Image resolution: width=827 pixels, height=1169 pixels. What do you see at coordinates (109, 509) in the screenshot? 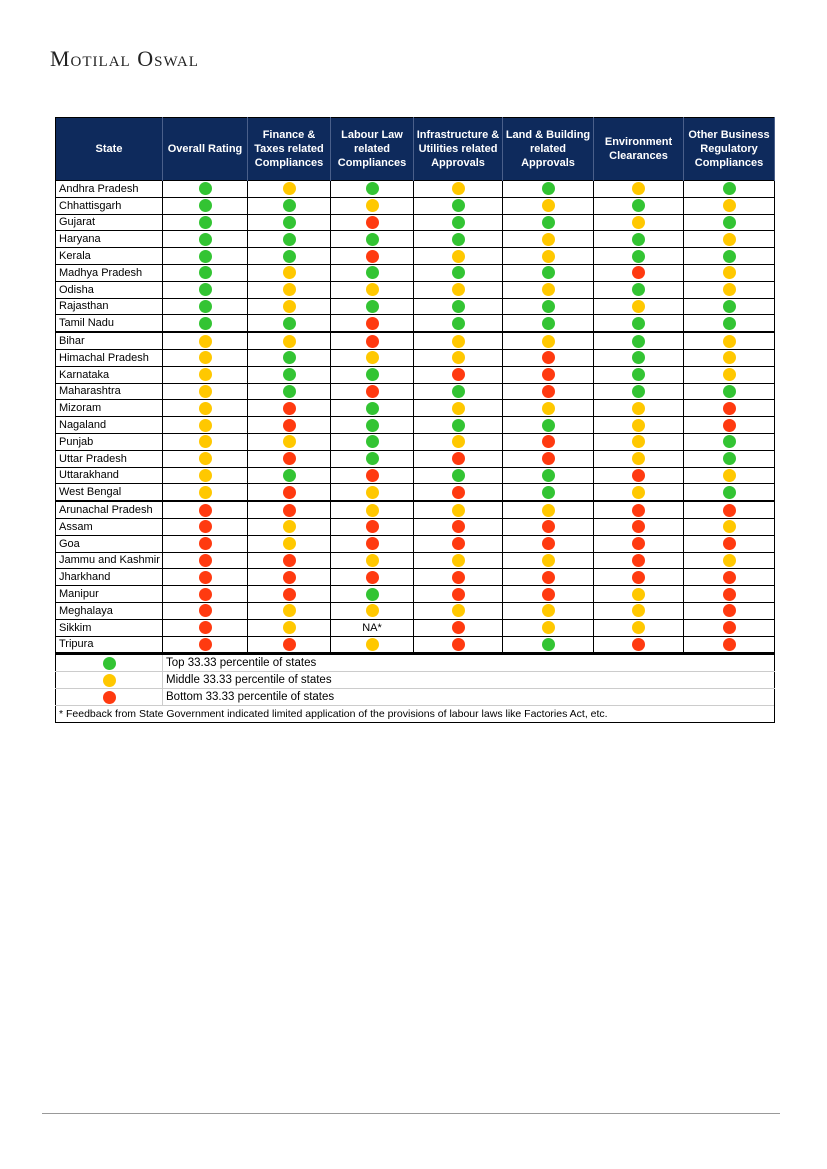
I see `state-name: Arunachal Pradesh` at bounding box center [109, 509].